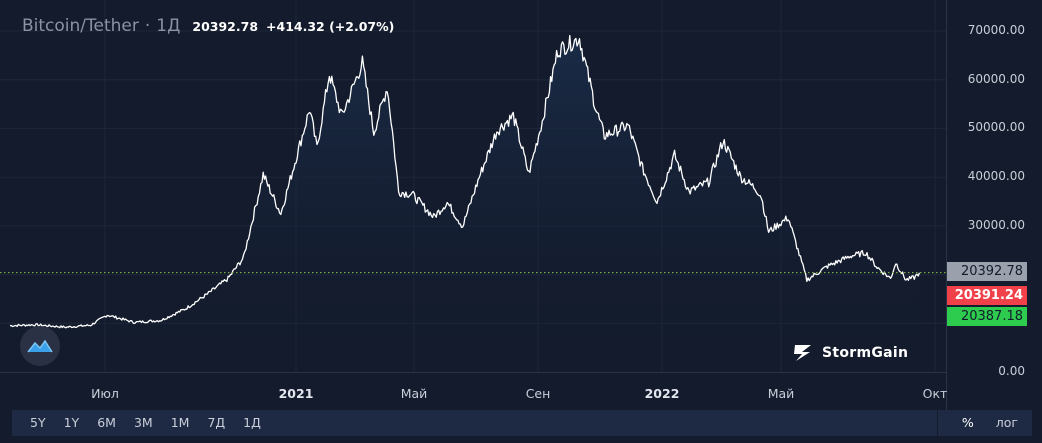  Describe the element at coordinates (987, 295) in the screenshot. I see `ask-price-label: 20391.24` at that location.